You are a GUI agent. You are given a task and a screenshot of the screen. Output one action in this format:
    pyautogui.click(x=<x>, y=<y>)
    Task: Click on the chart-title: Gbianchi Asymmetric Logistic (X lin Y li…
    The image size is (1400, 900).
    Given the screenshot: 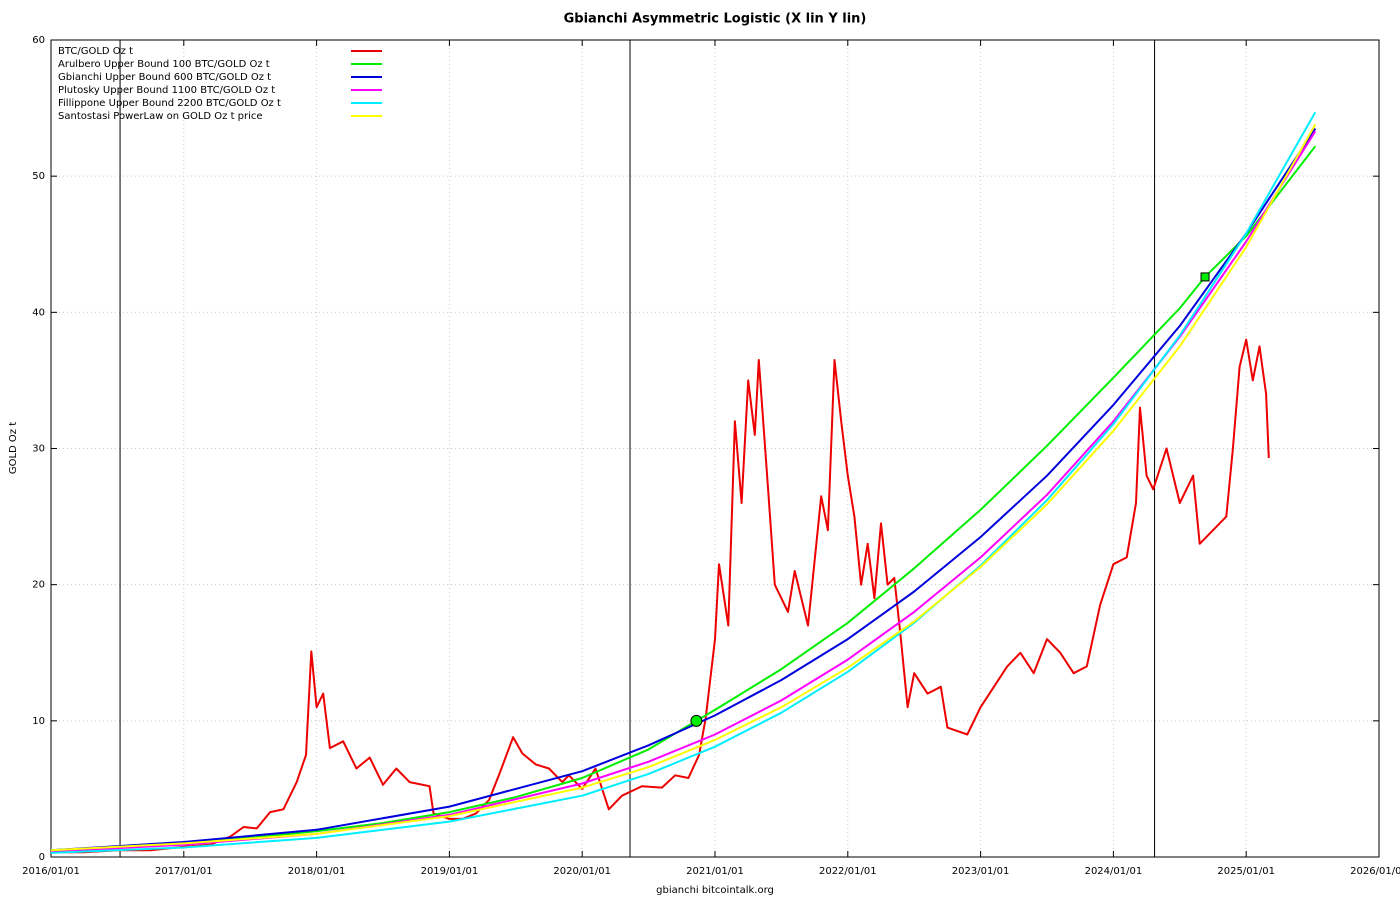 What is the action you would take?
    pyautogui.click(x=715, y=19)
    